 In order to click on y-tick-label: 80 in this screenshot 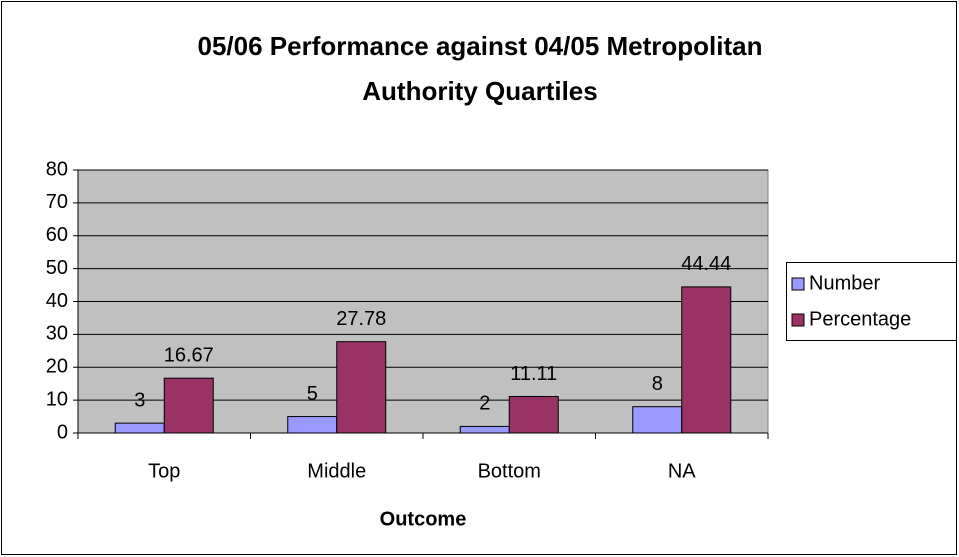, I will do `click(57, 169)`.